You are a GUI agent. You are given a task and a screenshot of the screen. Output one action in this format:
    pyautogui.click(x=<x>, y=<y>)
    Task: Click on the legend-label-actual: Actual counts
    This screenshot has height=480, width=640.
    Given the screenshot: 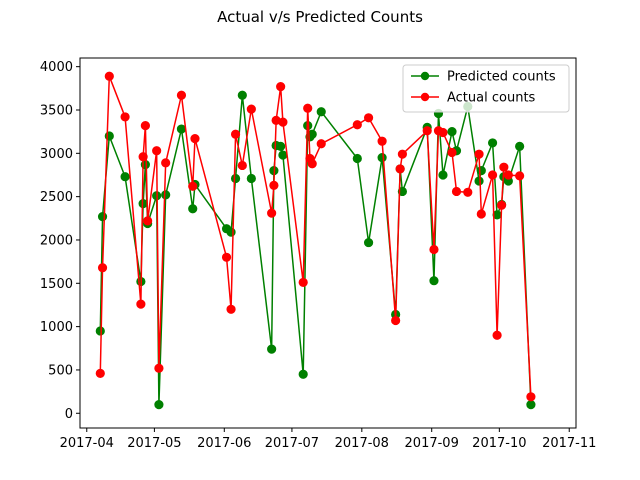 What is the action you would take?
    pyautogui.click(x=491, y=98)
    